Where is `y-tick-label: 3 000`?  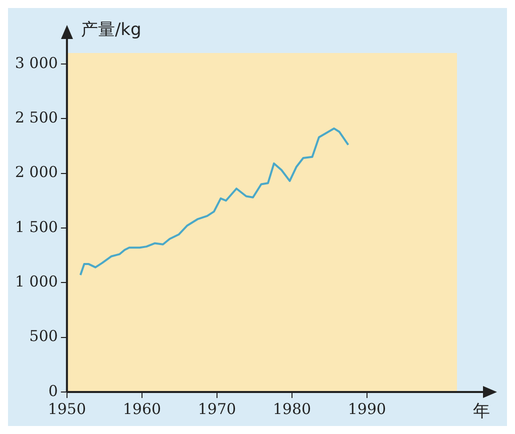
y-tick-label: 3 000 is located at coordinates (36, 63).